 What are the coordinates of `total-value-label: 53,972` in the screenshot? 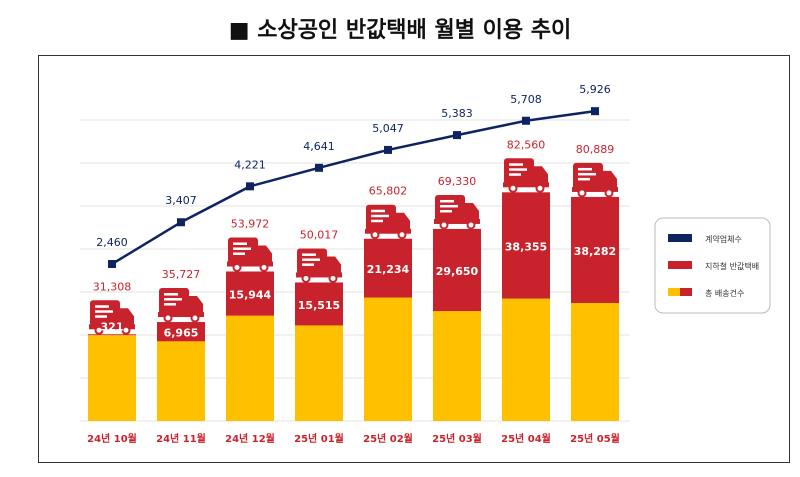 It's located at (250, 223).